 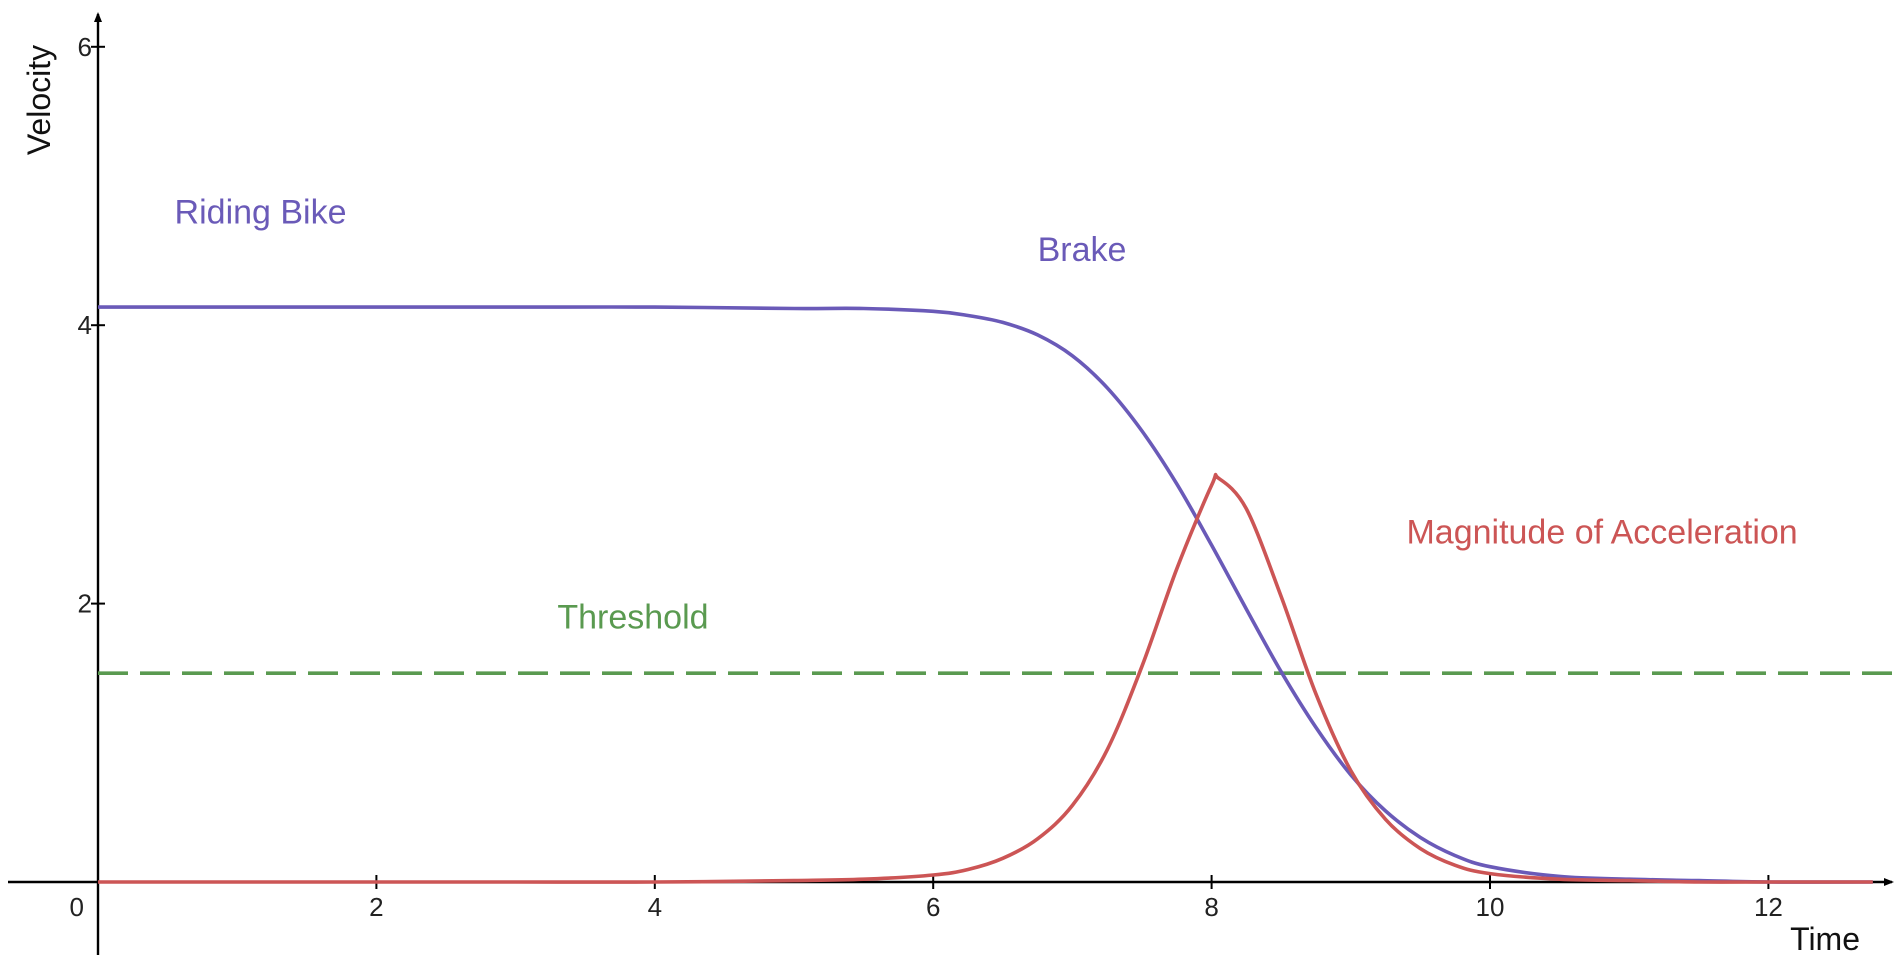 What do you see at coordinates (85, 604) in the screenshot?
I see `y-tick-label: 2` at bounding box center [85, 604].